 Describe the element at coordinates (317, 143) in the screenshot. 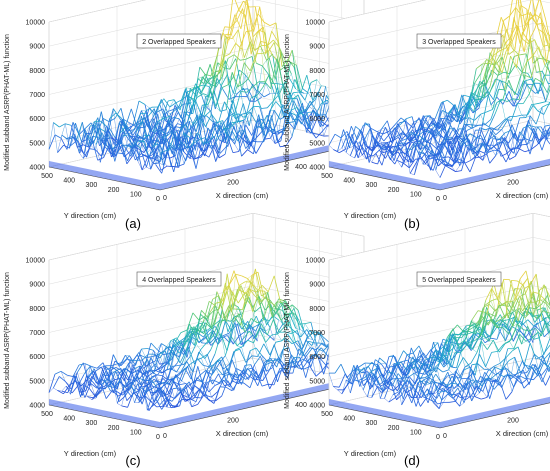

I see `z-tick-label: 5000` at that location.